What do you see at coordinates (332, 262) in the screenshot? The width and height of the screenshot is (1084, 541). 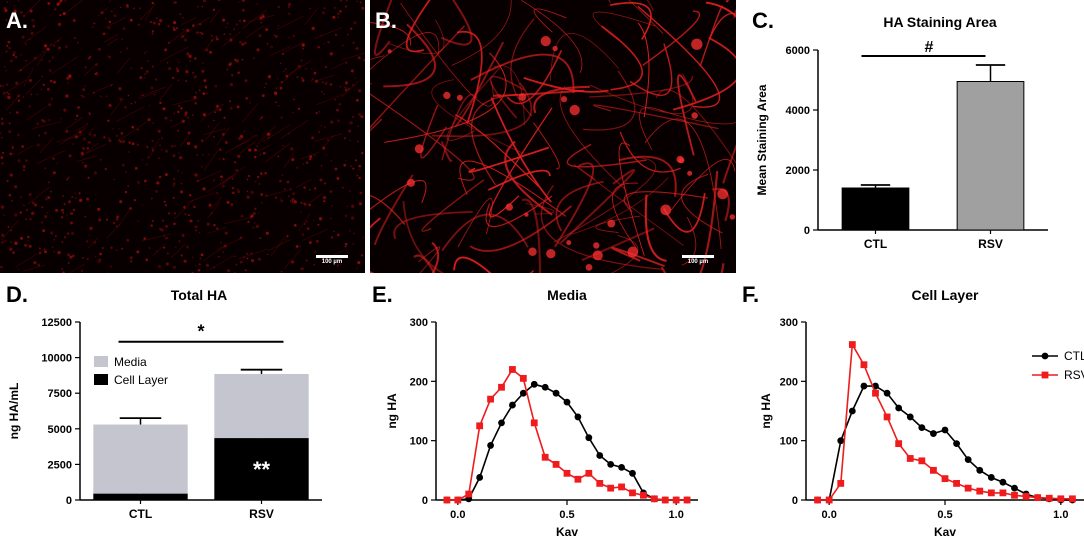 I see `scale-bar-a-label: 100 µm` at bounding box center [332, 262].